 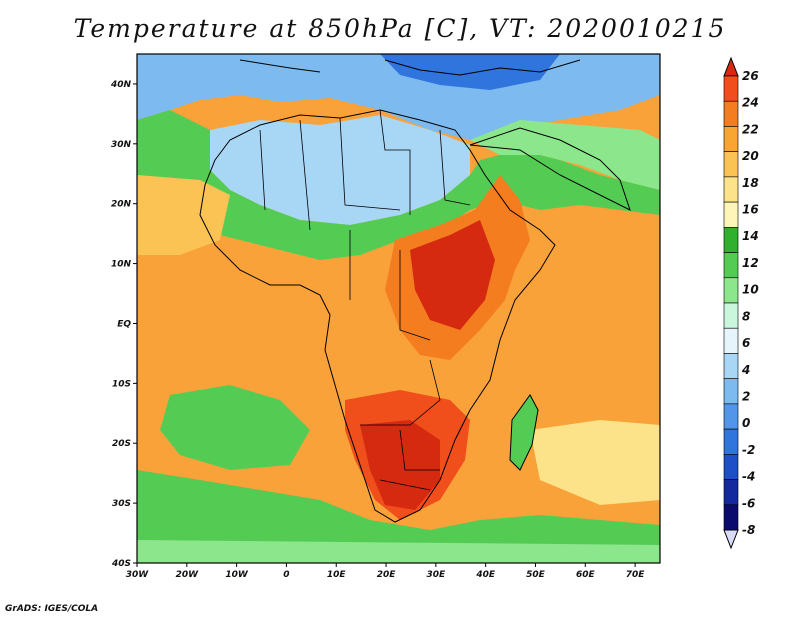 What do you see at coordinates (750, 210) in the screenshot?
I see `colorbar-label: 16` at bounding box center [750, 210].